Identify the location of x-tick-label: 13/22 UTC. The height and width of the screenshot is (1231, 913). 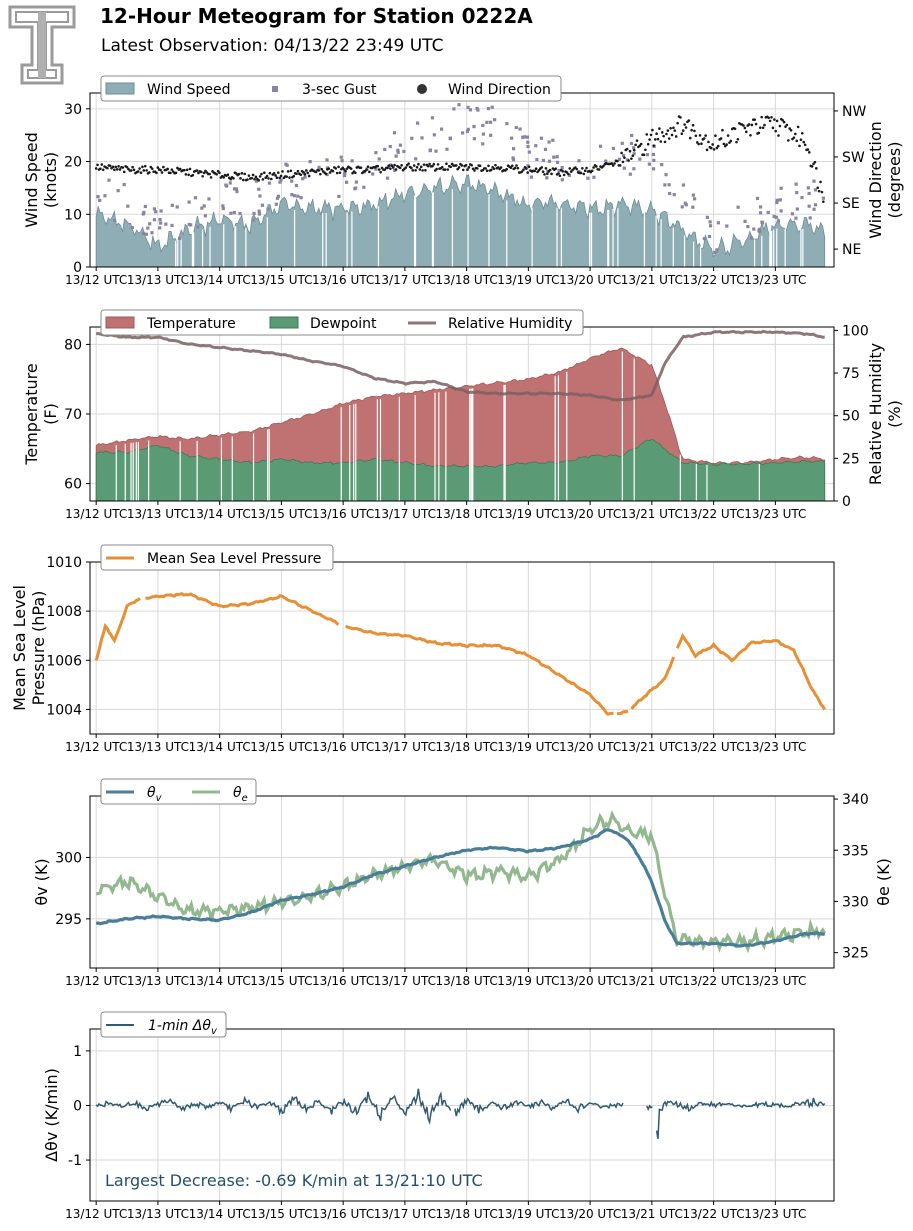
(714, 280).